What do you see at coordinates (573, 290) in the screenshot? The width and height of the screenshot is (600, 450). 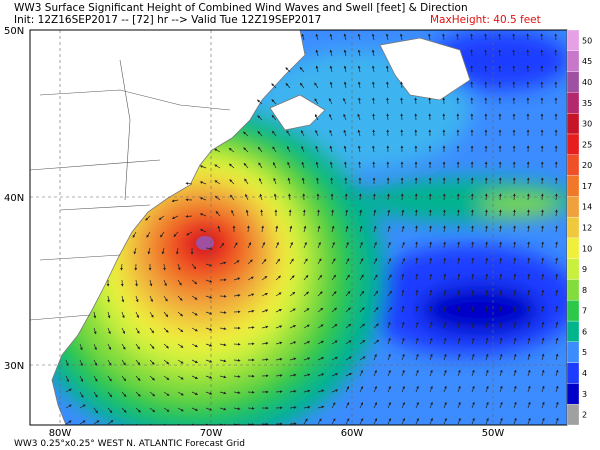 I see `colorbar-swatch` at bounding box center [573, 290].